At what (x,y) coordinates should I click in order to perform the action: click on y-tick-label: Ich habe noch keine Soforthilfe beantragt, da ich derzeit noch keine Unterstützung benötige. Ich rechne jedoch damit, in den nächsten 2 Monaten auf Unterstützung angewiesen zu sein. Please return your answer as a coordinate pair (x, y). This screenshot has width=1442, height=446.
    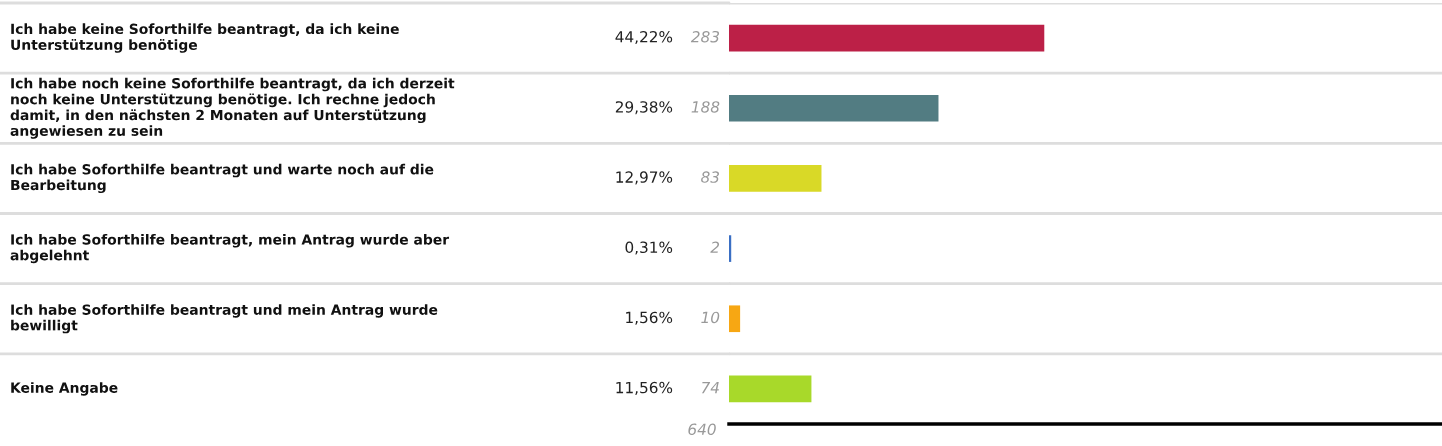
    Looking at the image, I should click on (232, 108).